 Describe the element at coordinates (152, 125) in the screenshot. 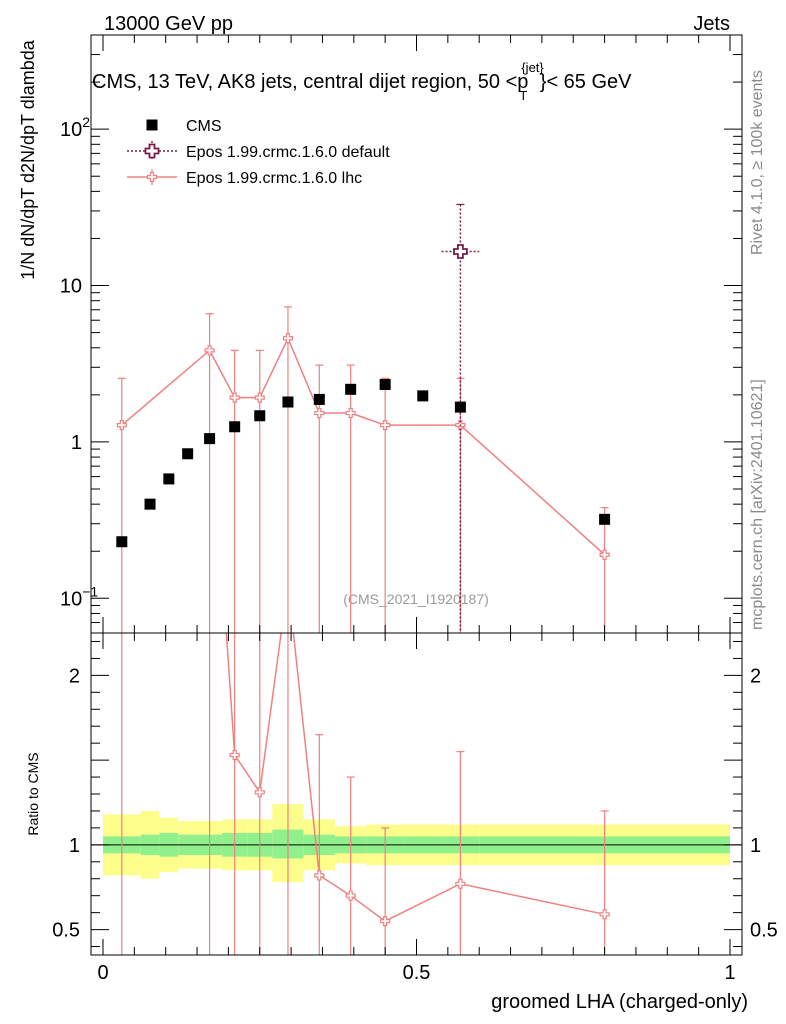

I see `legend-marker-cms` at that location.